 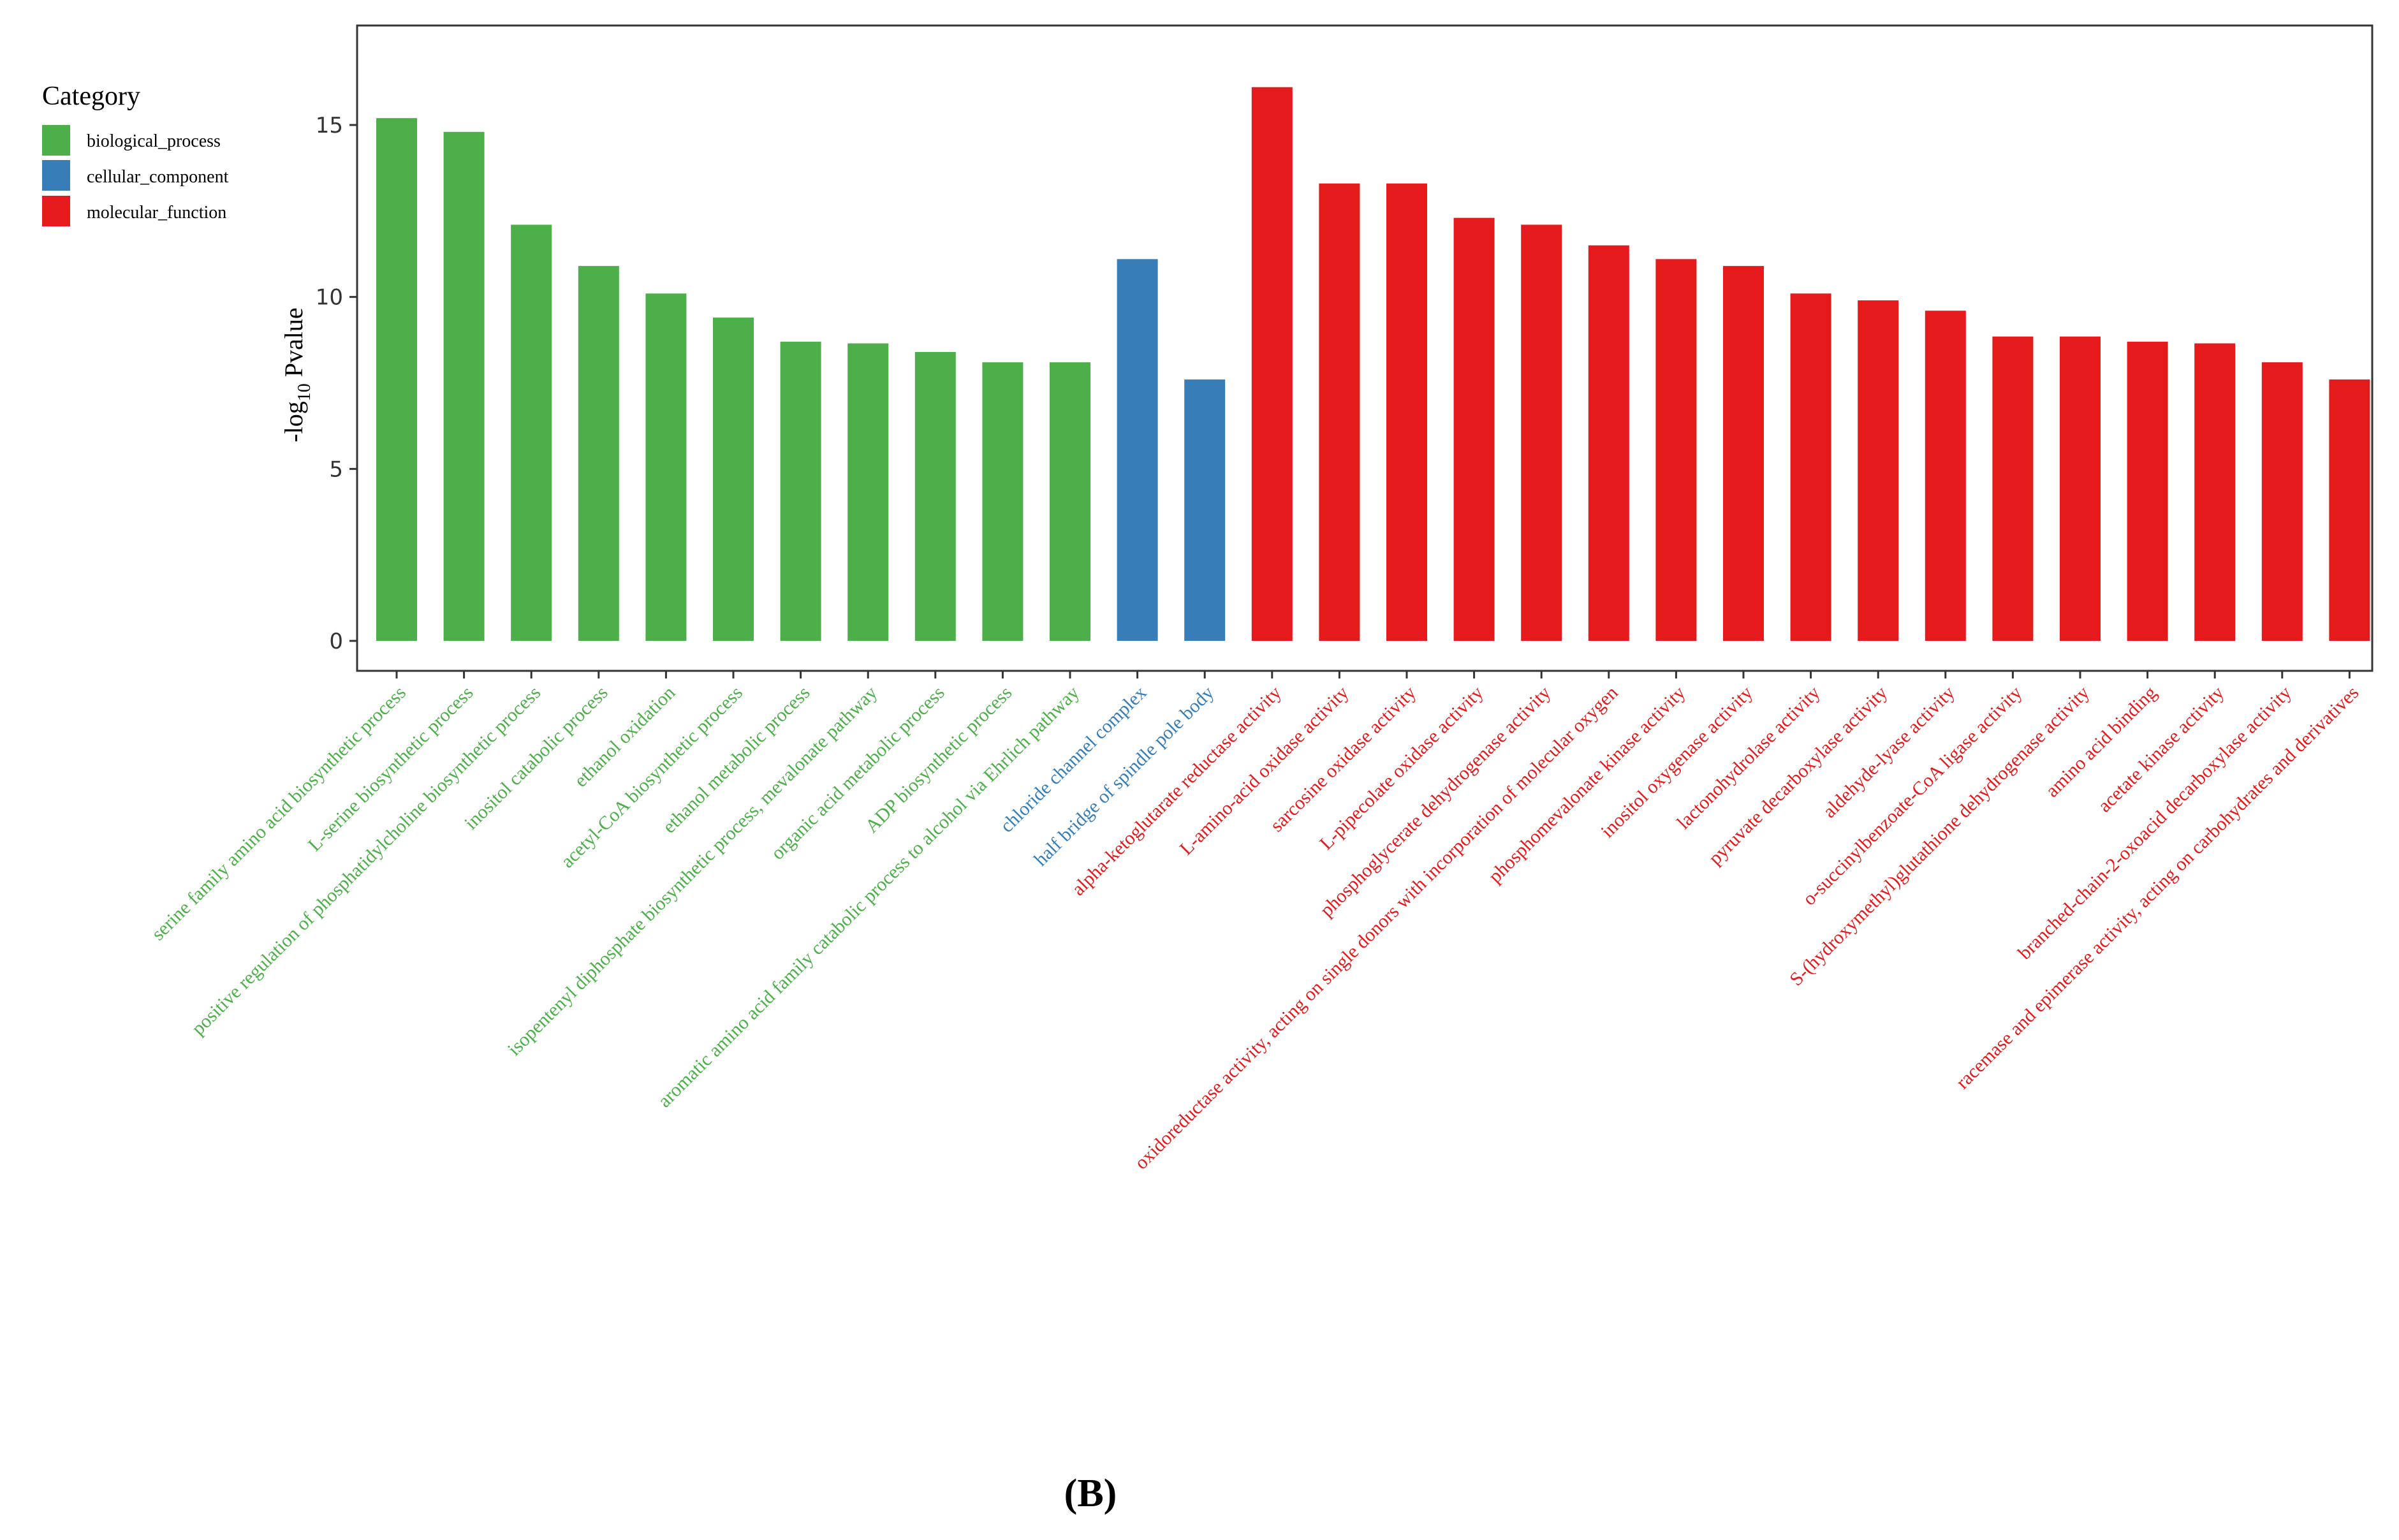 I want to click on y-tick-label: 0, so click(x=336, y=641).